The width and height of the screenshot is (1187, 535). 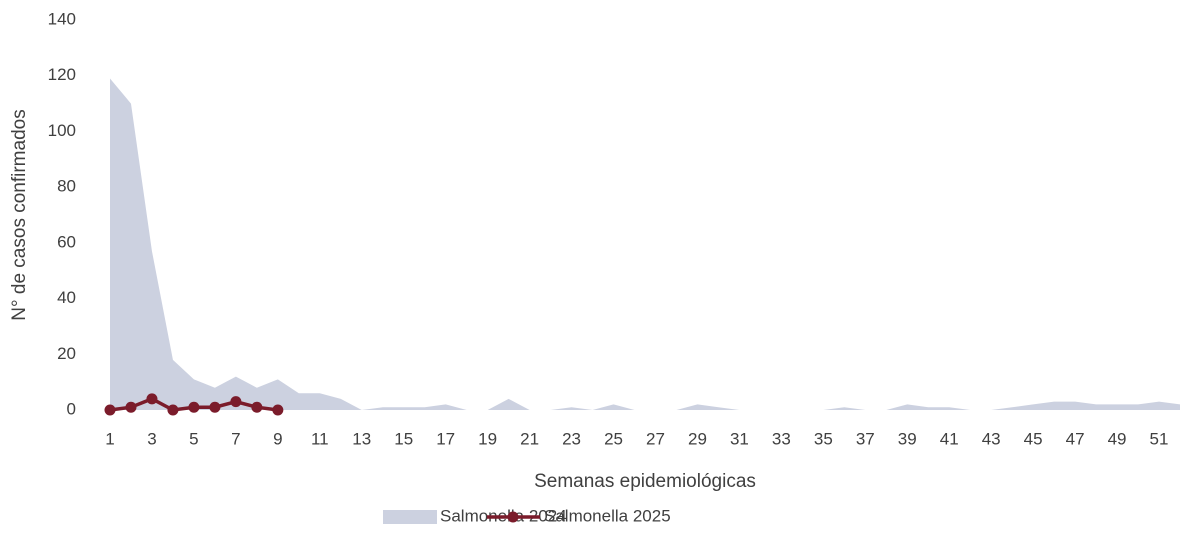 I want to click on y-tick-label: 60, so click(x=66, y=241).